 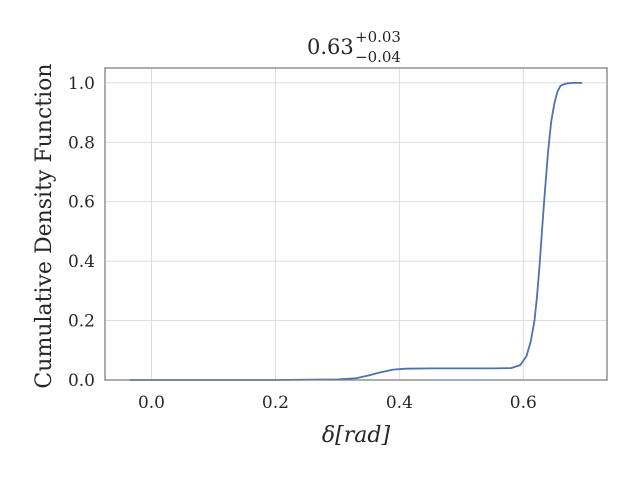 I want to click on title-lower-bound: −0.04, so click(x=378, y=57).